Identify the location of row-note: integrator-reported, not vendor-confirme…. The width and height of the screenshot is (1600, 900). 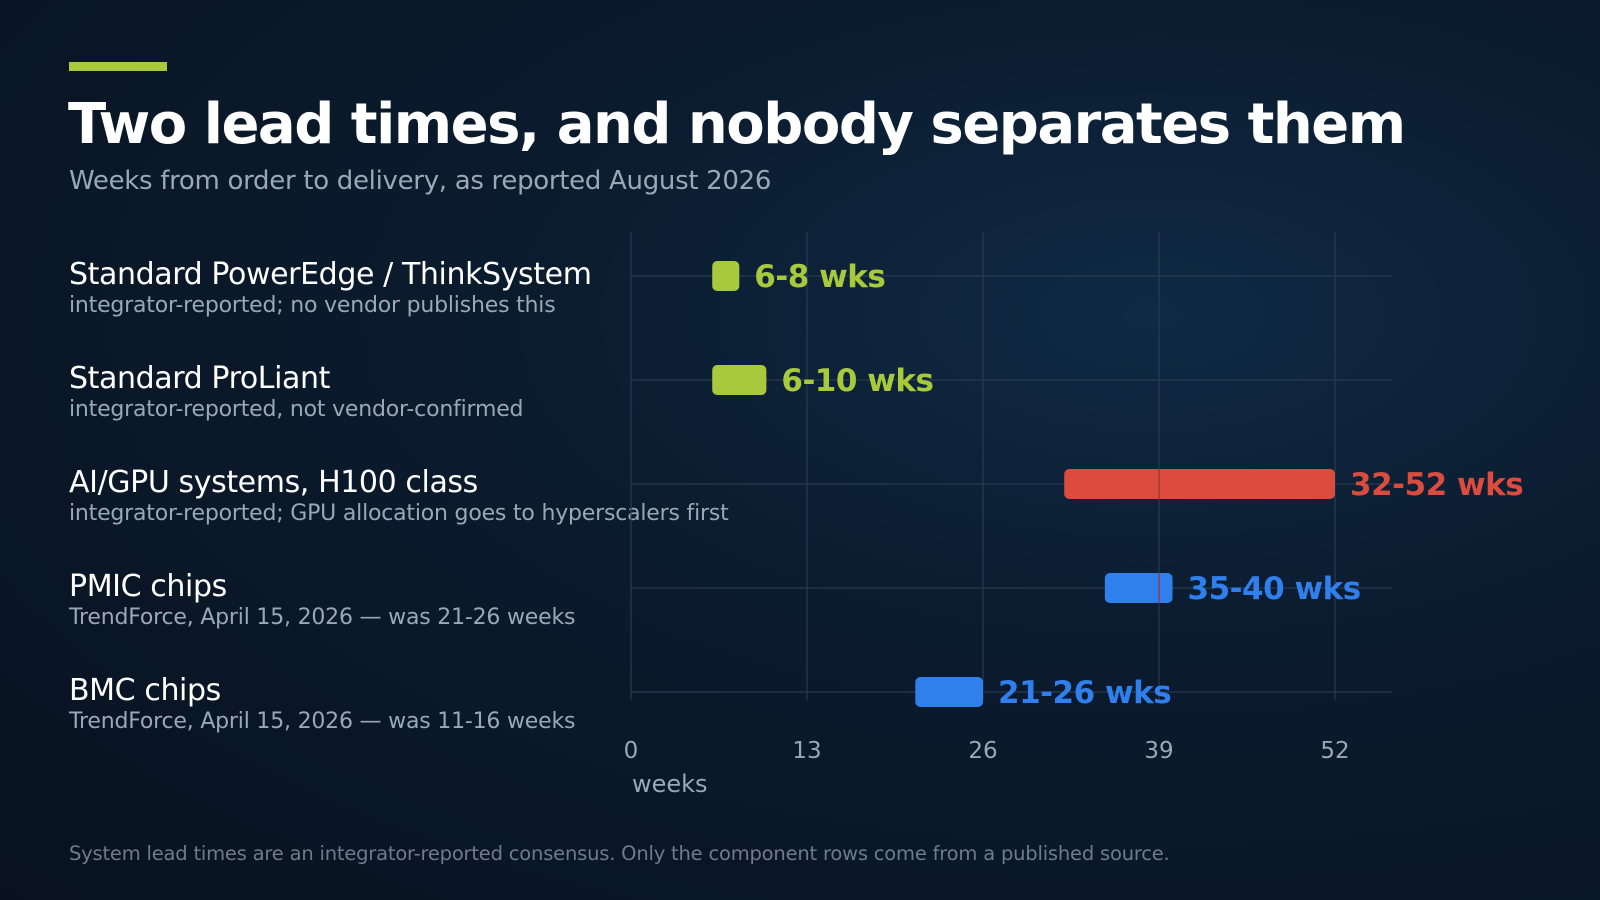
(296, 409).